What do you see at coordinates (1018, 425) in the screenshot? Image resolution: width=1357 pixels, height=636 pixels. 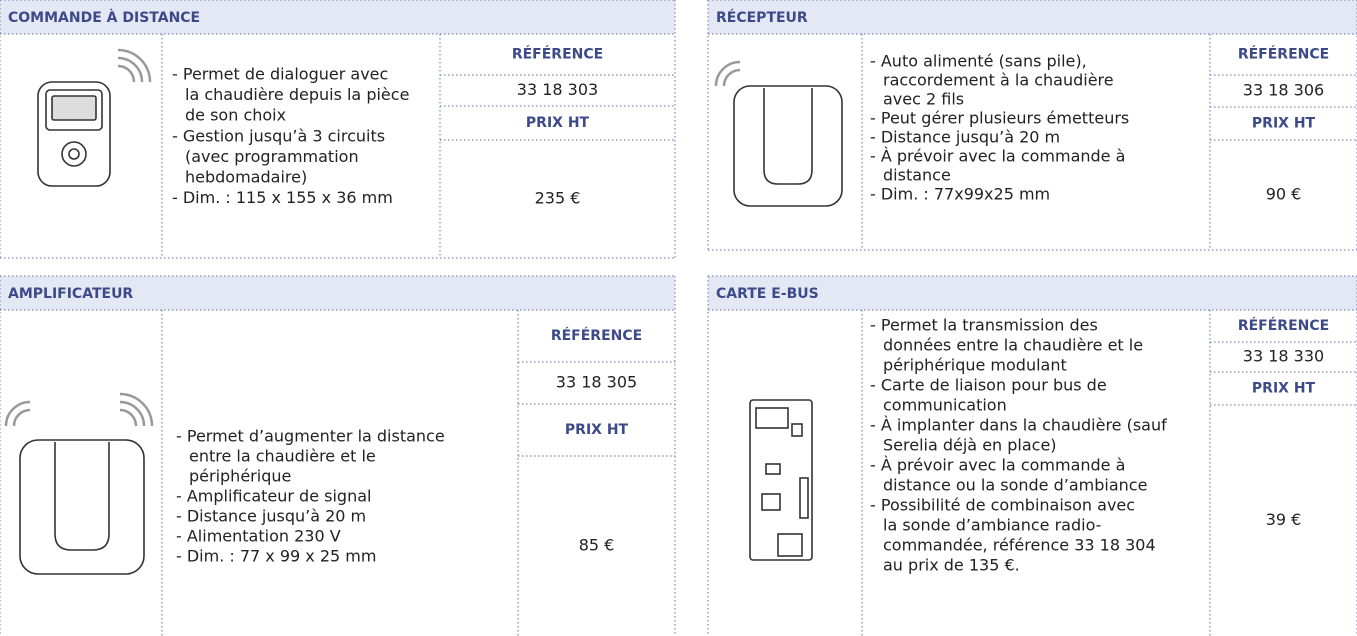 I see `description-line: - À implanter dans la chaudière (sauf` at bounding box center [1018, 425].